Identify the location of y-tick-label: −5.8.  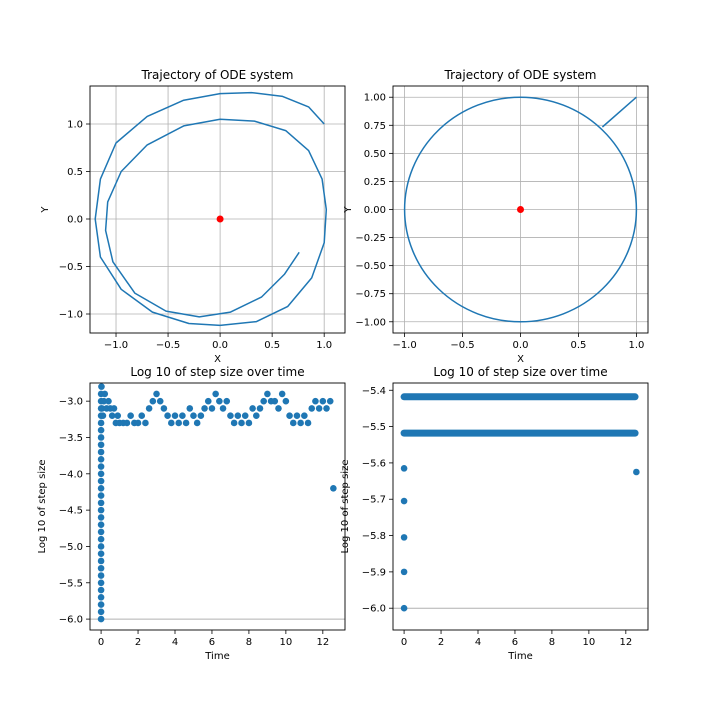
(374, 536).